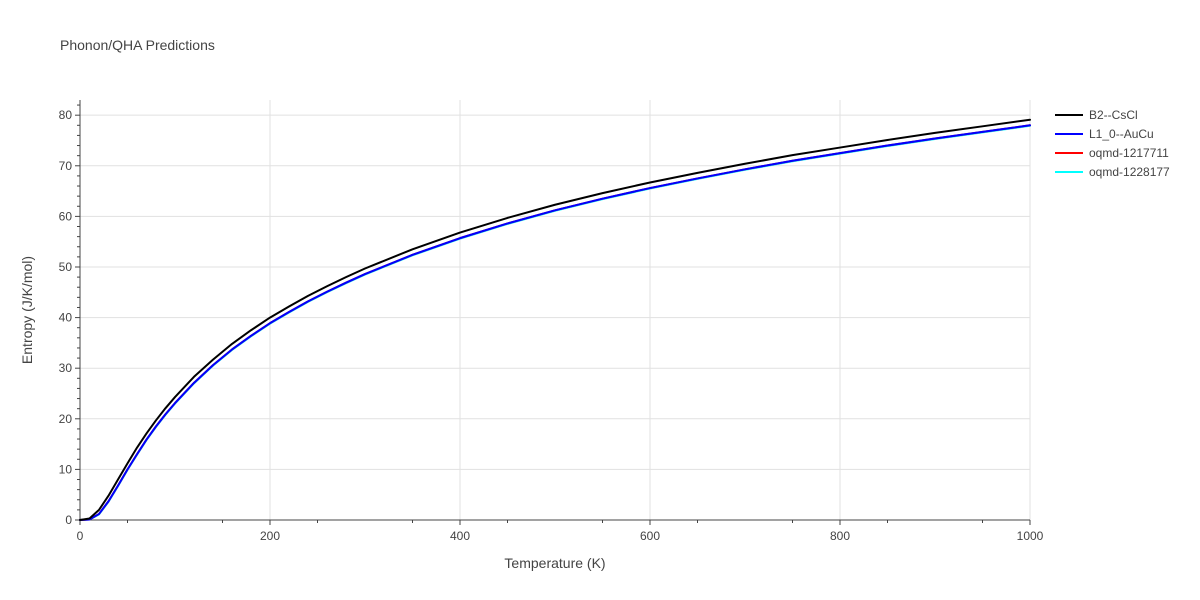 This screenshot has height=600, width=1200. I want to click on legend-label: oqmd-1217711, so click(1129, 153).